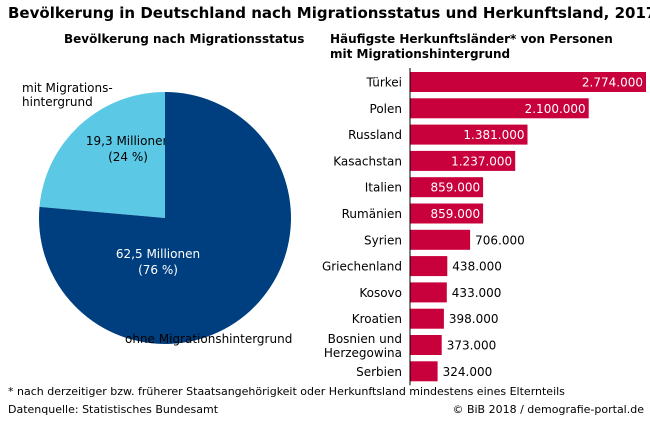 The image size is (650, 423). I want to click on bar-value-label: 1.381.000, so click(493, 135).